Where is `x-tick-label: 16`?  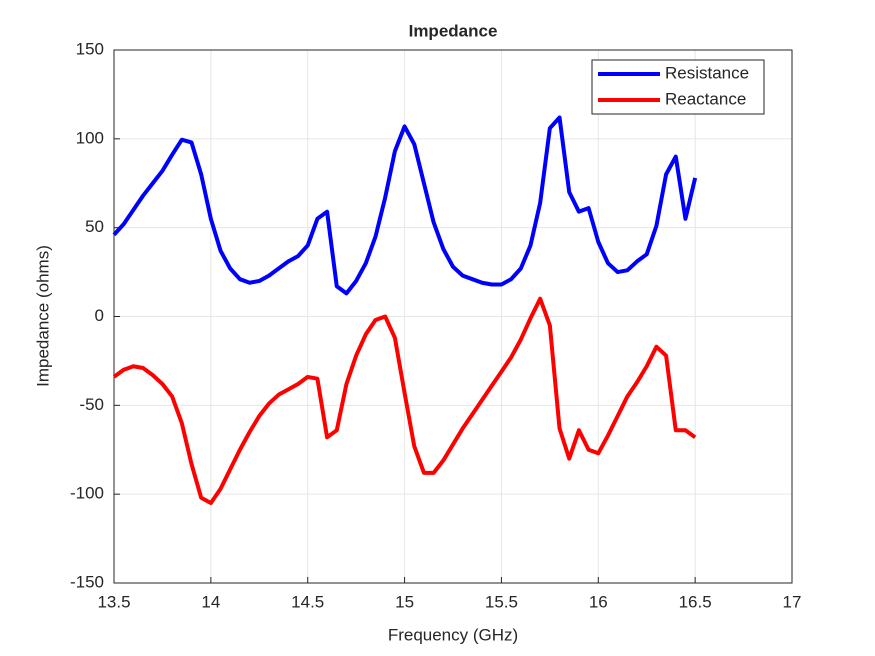
x-tick-label: 16 is located at coordinates (598, 601).